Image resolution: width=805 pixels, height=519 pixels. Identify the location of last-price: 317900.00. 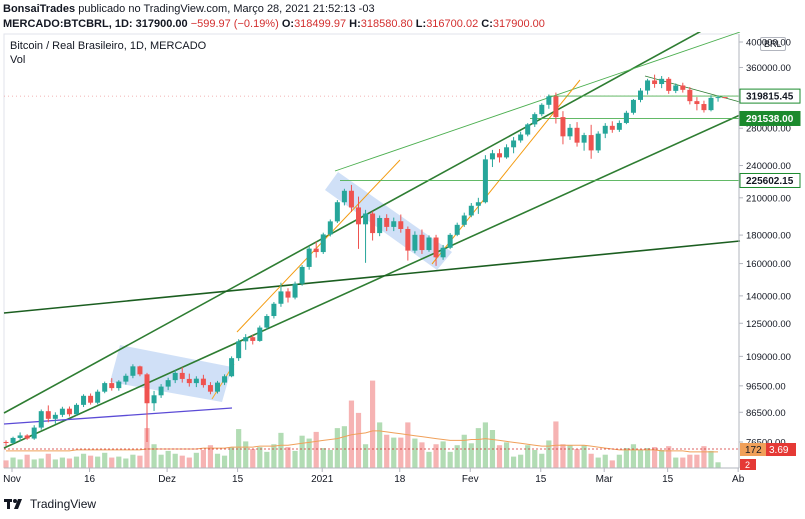
(161, 24).